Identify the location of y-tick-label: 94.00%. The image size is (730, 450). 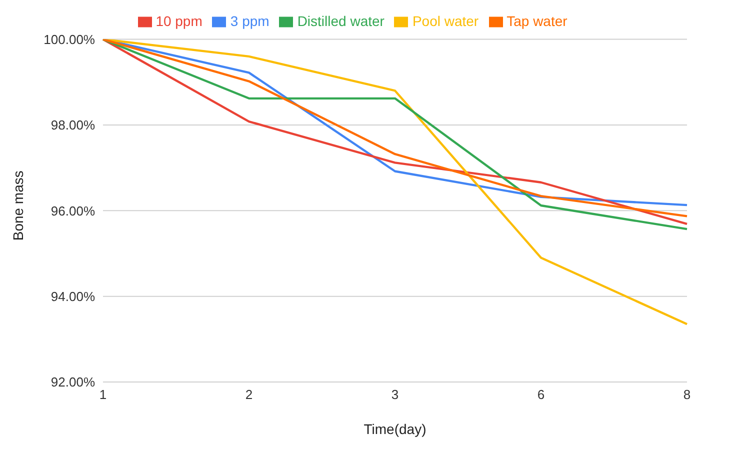
(73, 296).